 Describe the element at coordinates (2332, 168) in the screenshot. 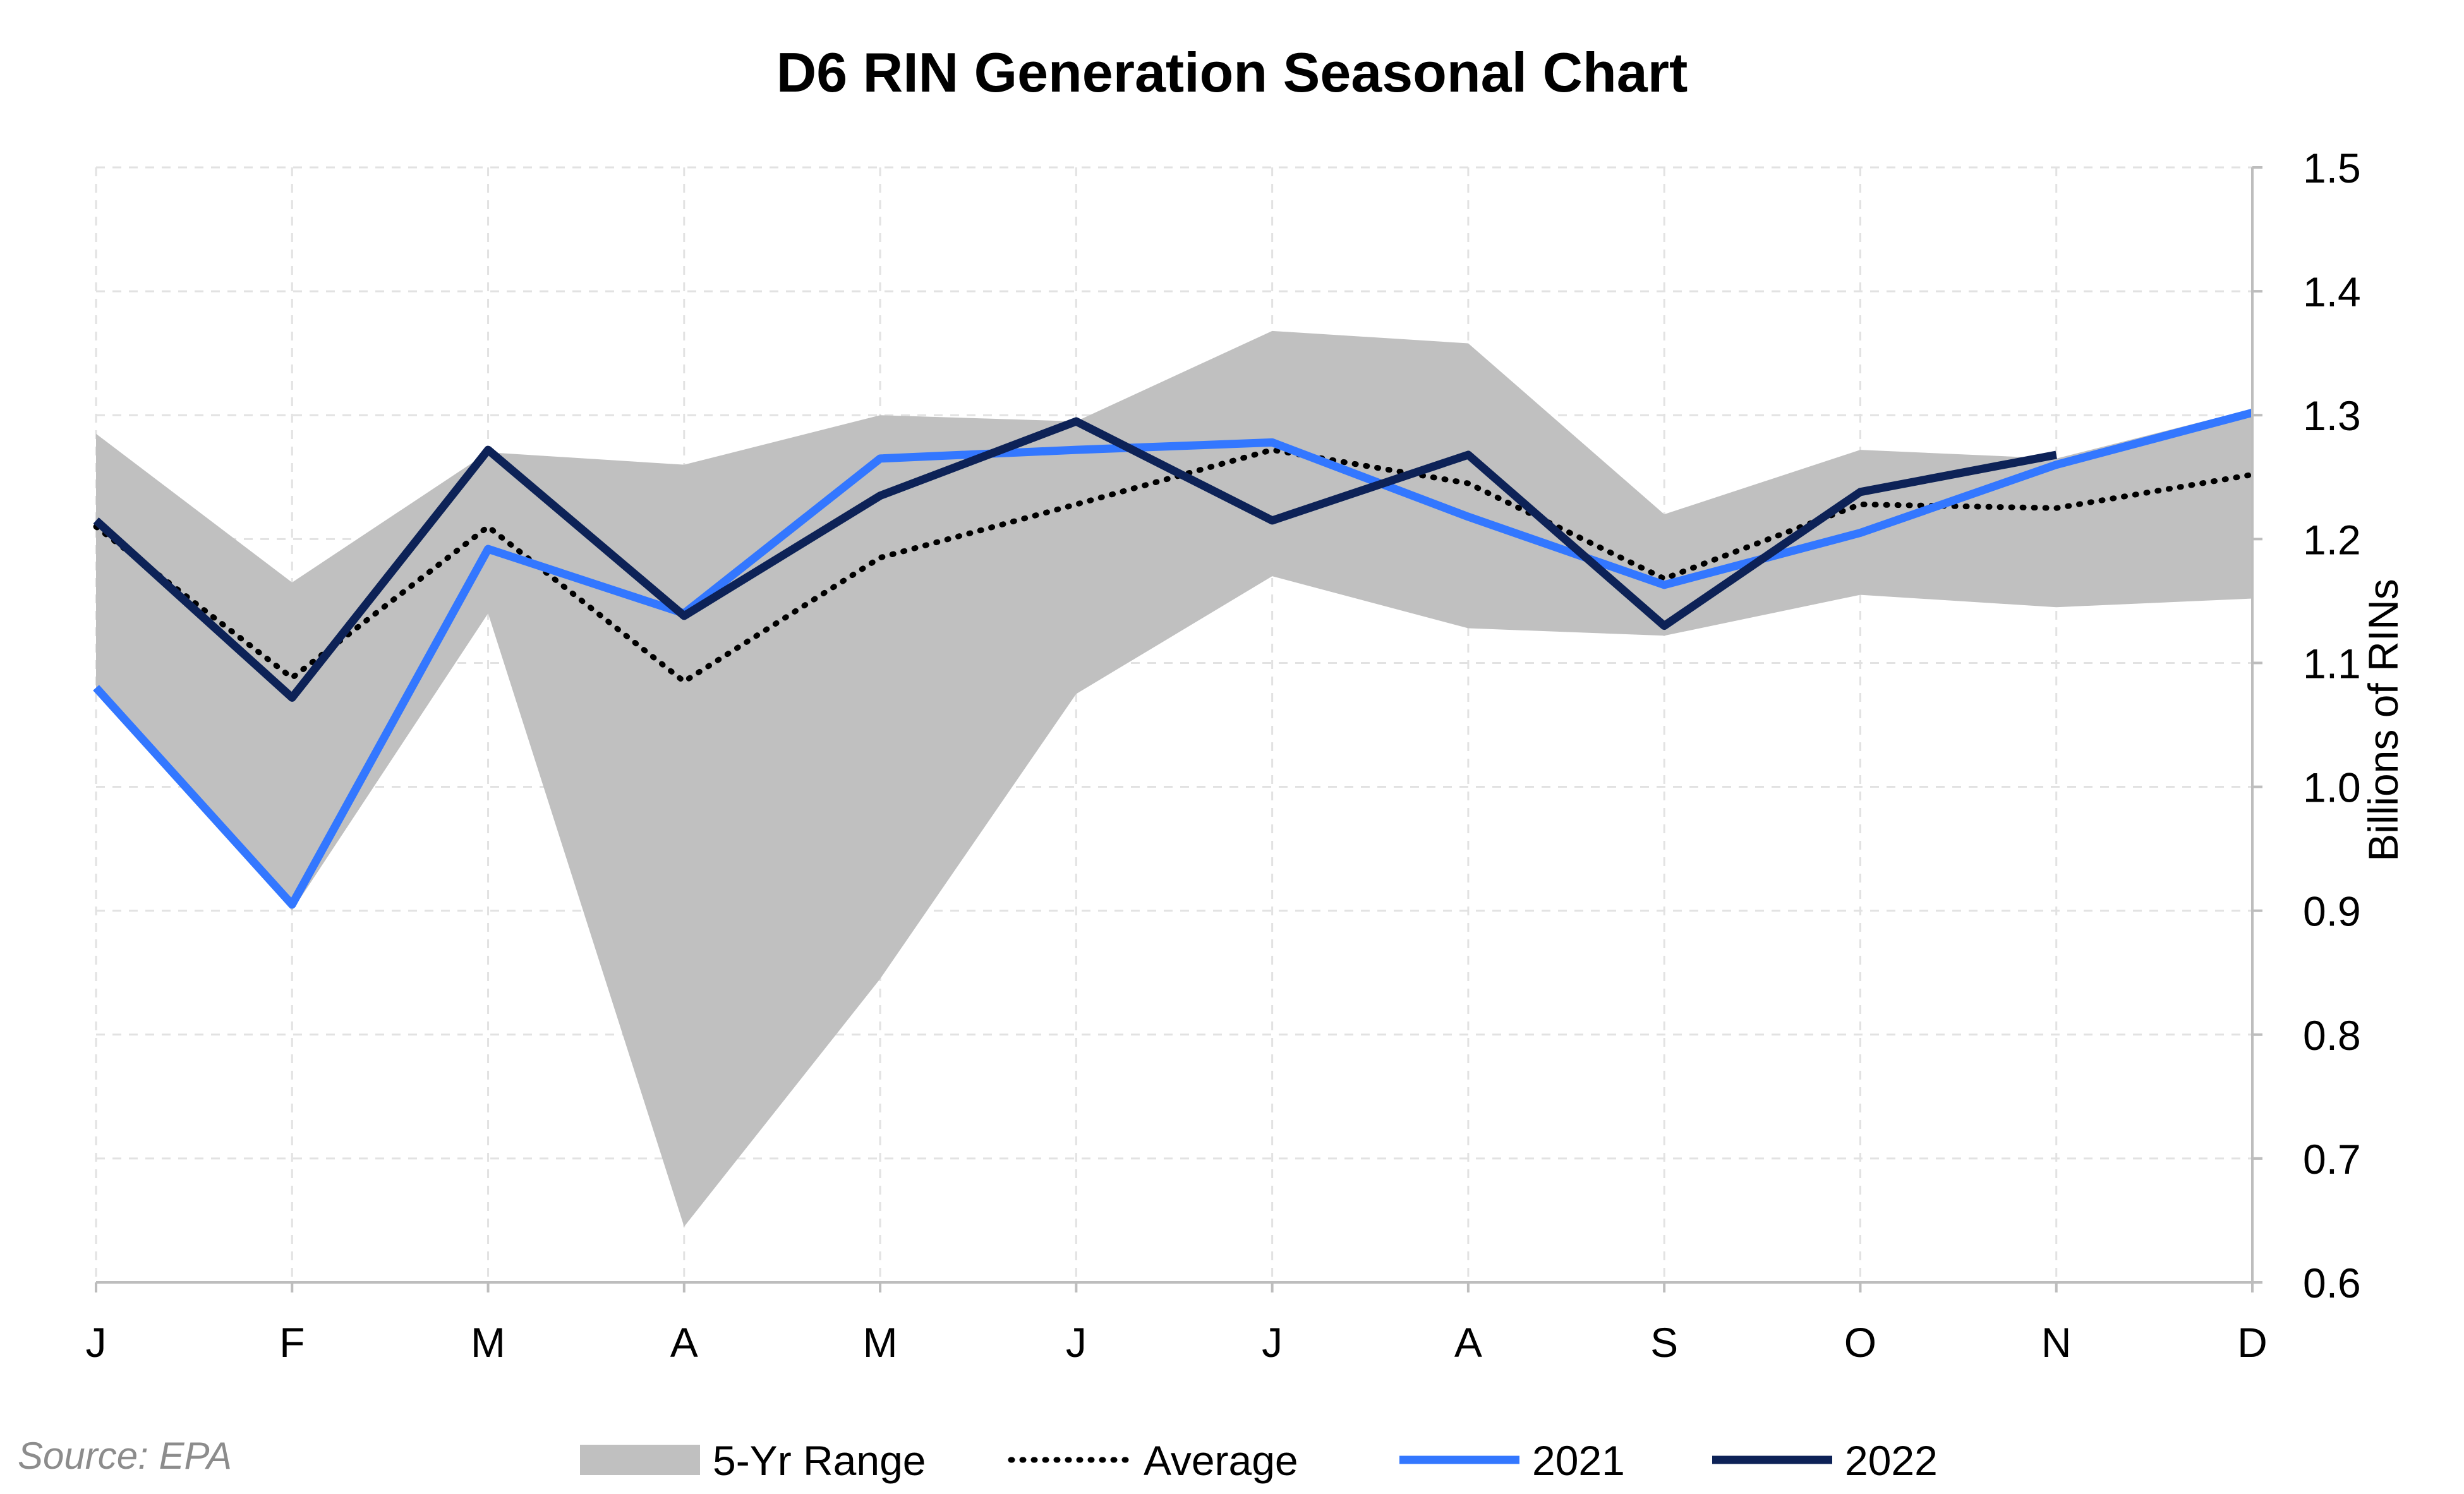

I see `y-tick-label: 1.5` at that location.